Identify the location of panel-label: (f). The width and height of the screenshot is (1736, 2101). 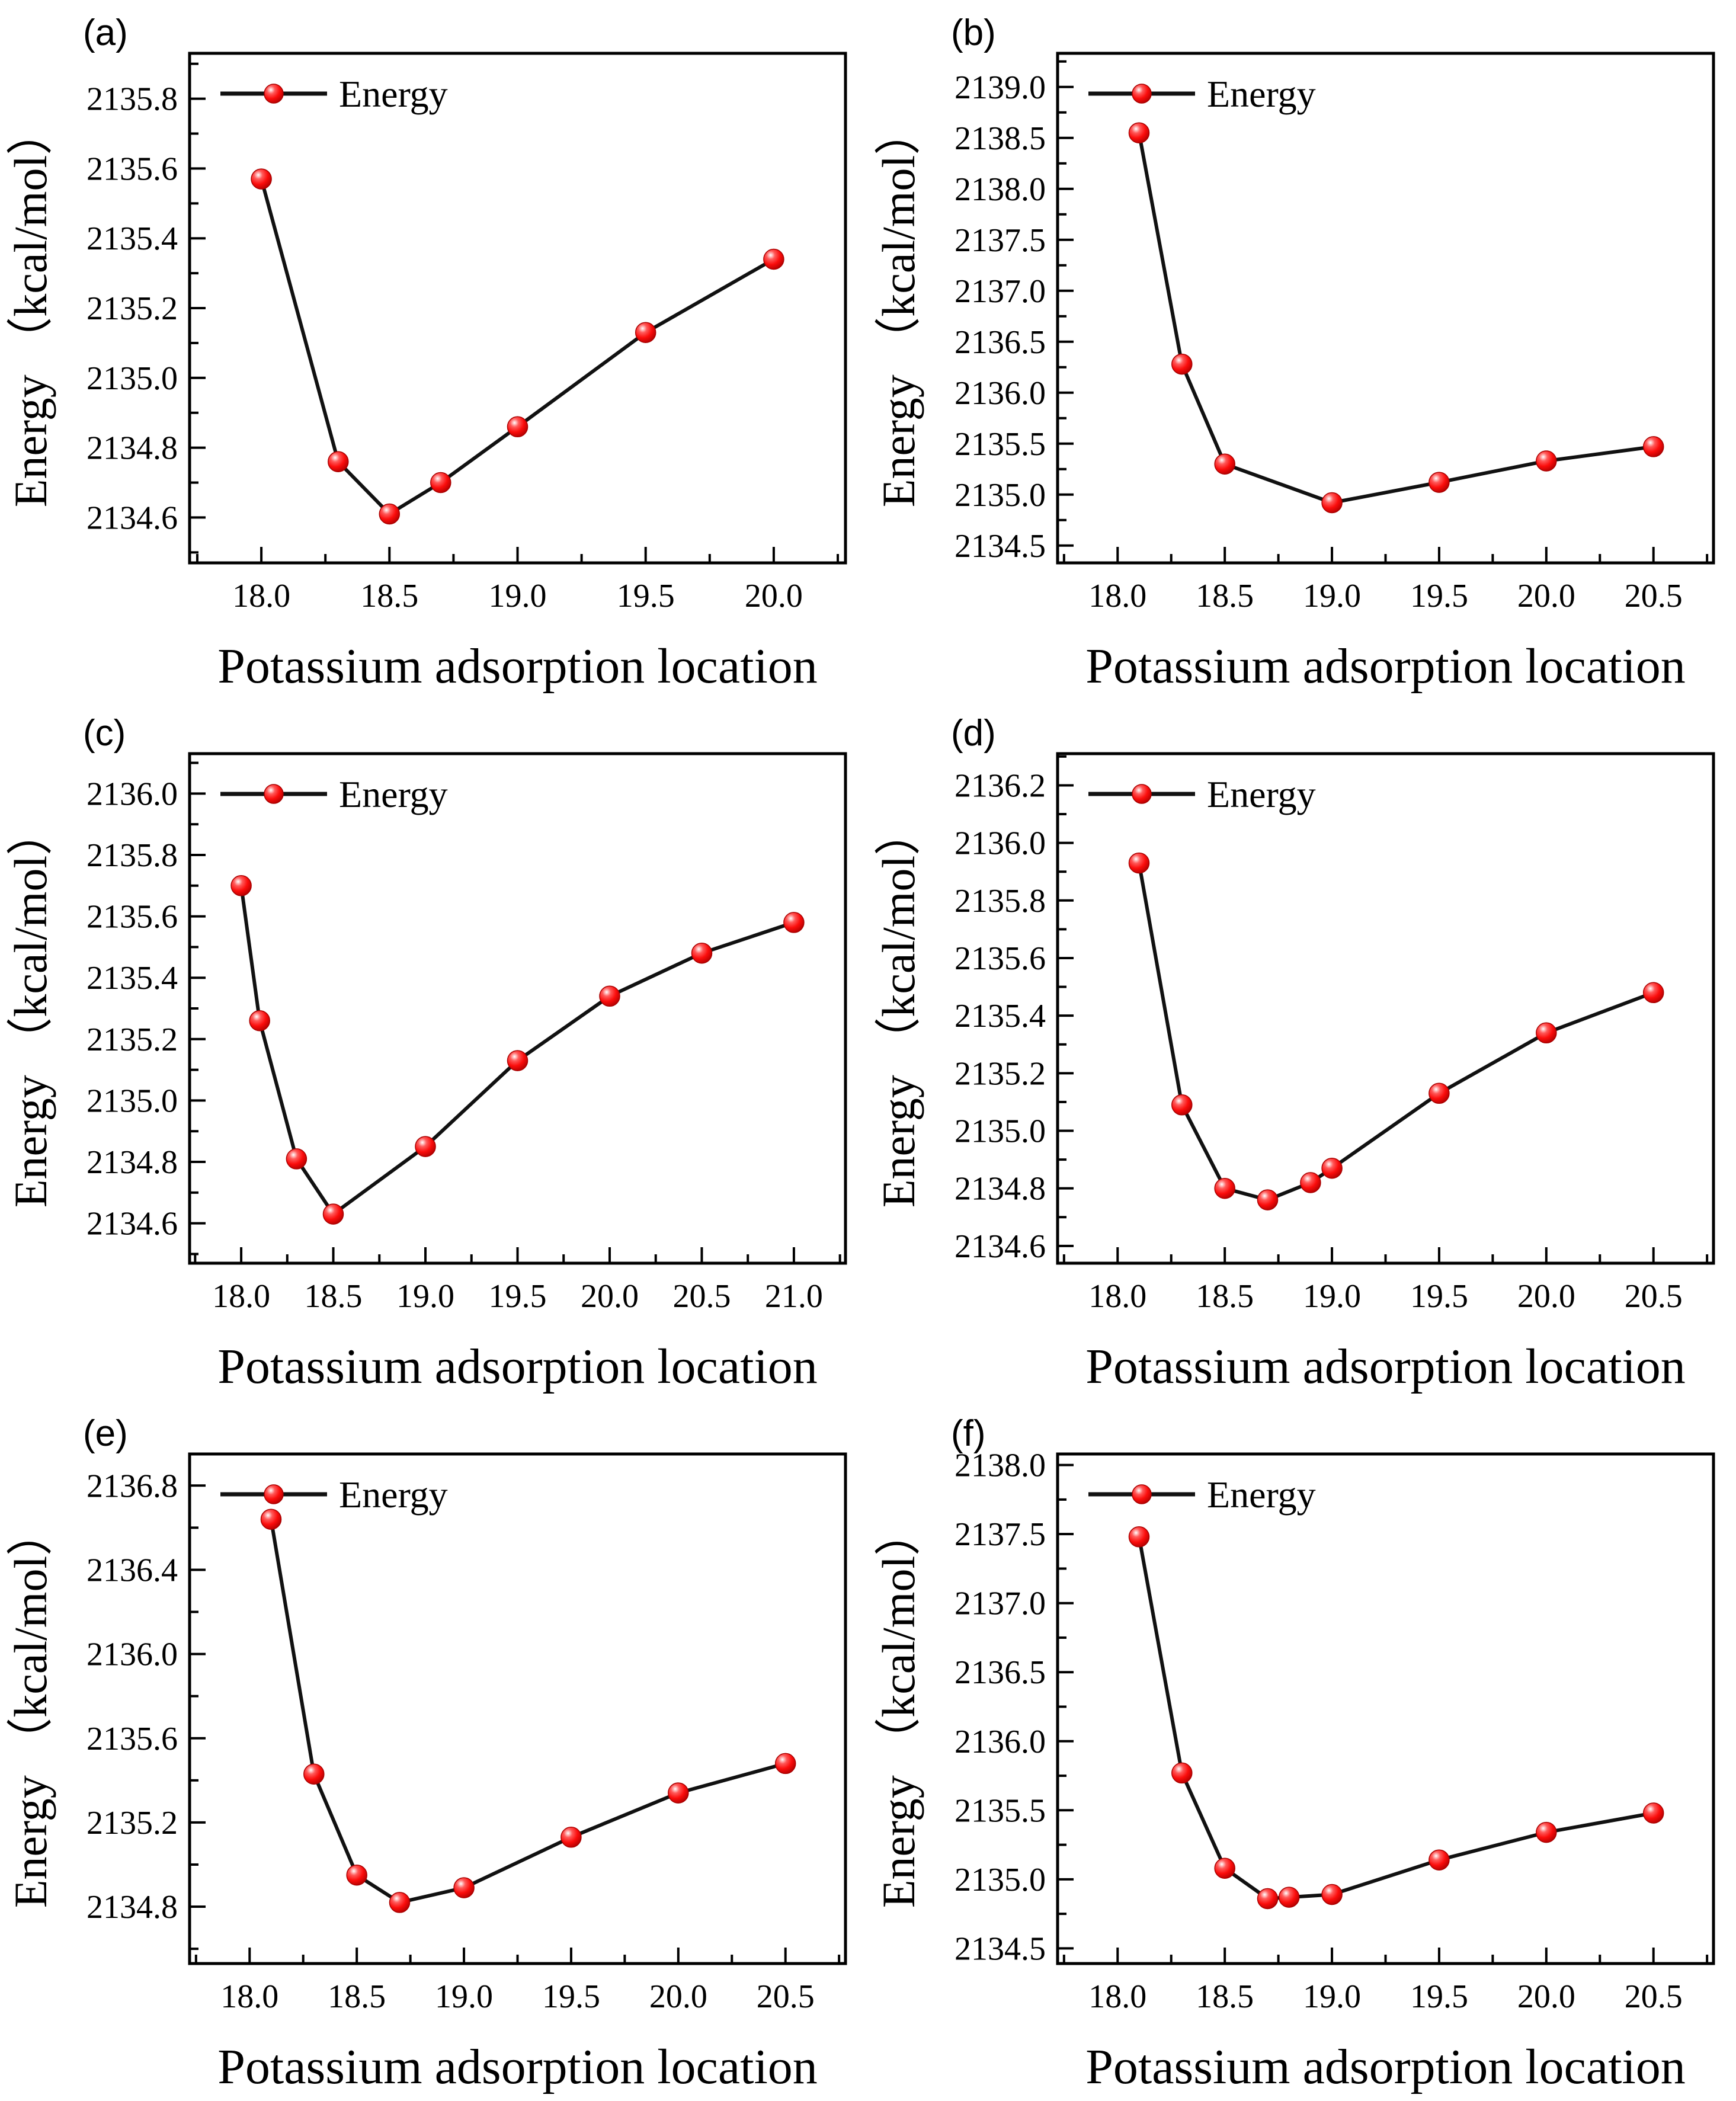
(969, 1433).